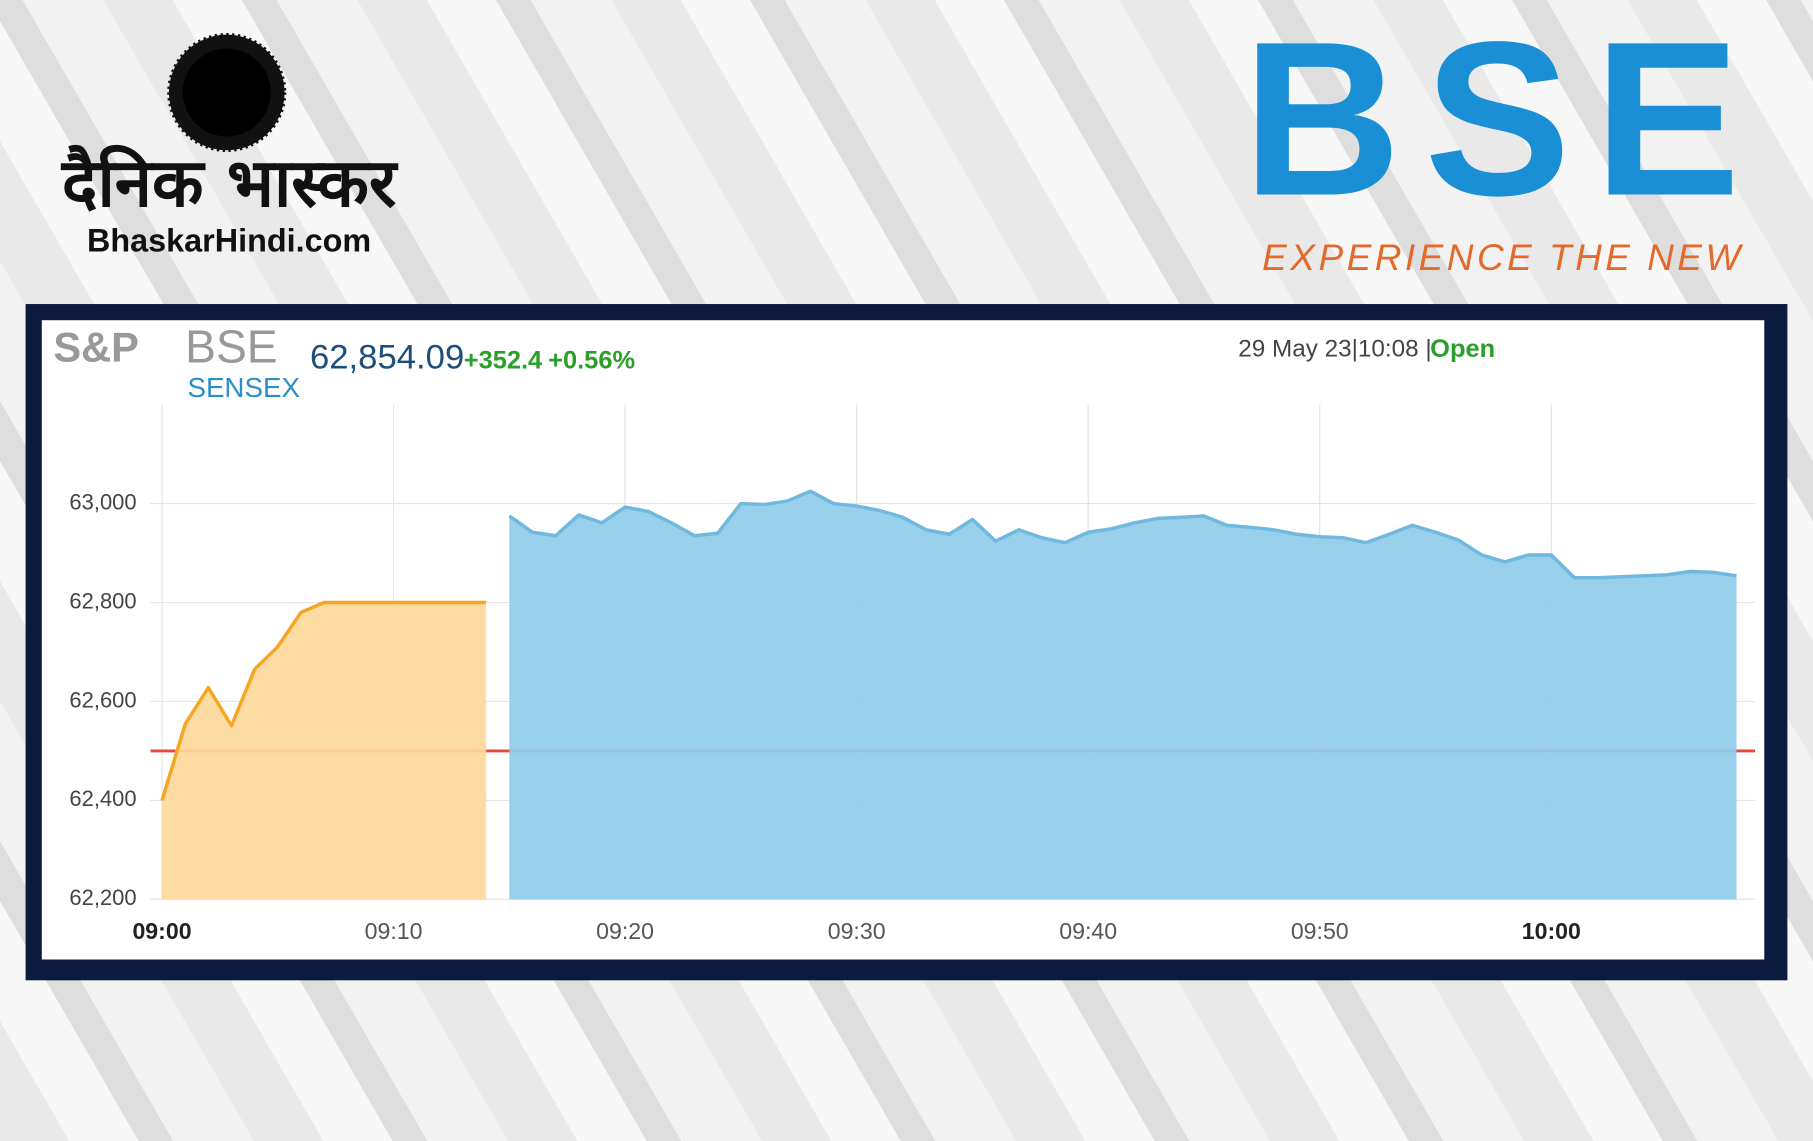  I want to click on x-tick-label: 09:20, so click(625, 931).